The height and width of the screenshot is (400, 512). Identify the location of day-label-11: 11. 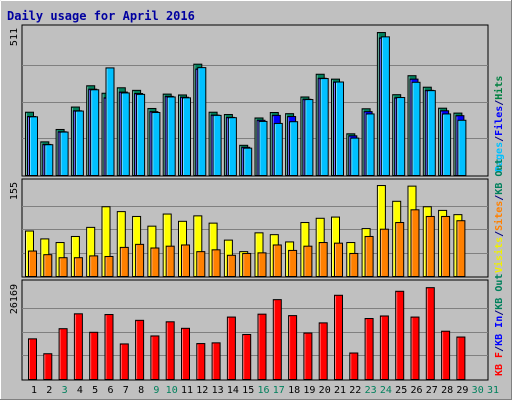
(187, 390).